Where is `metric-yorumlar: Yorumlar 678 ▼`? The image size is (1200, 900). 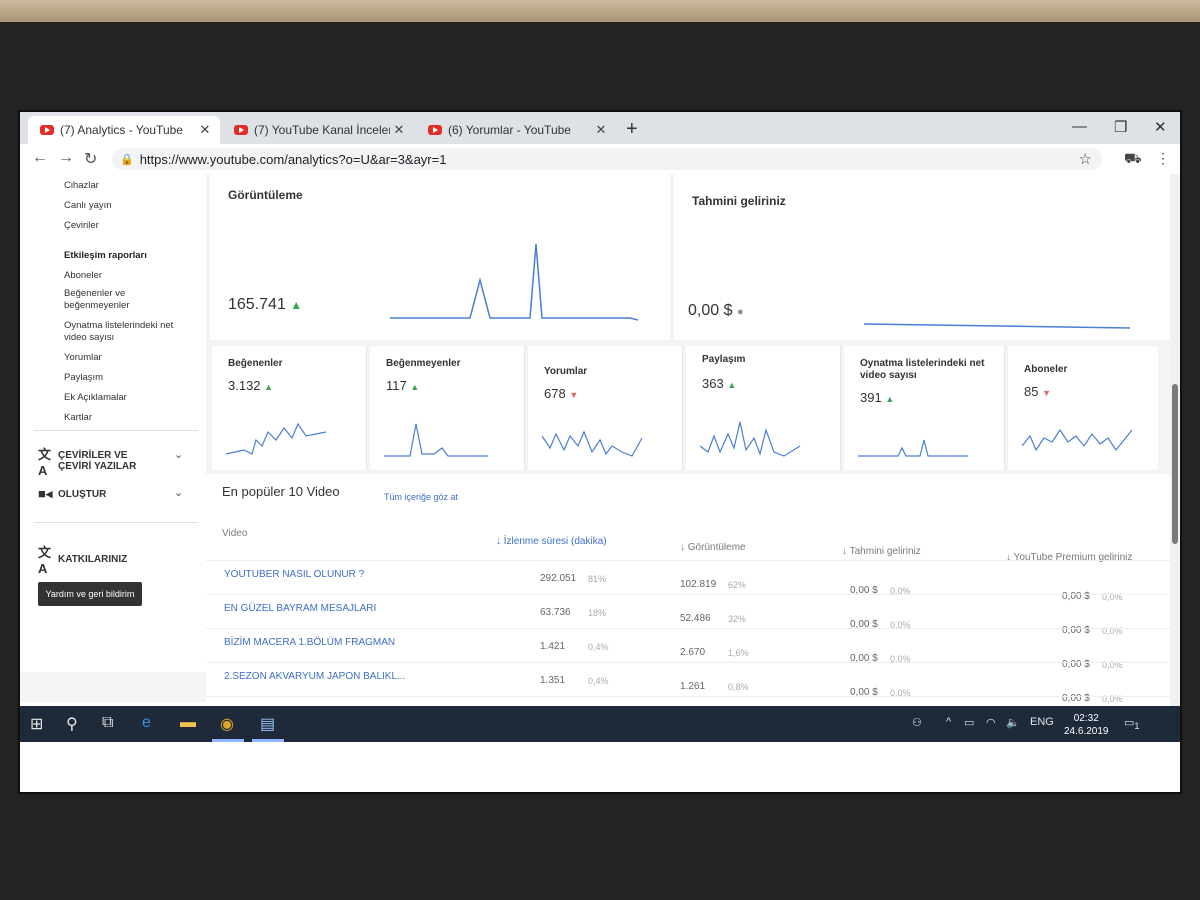
metric-yorumlar: Yorumlar 678 ▼ is located at coordinates (605, 408).